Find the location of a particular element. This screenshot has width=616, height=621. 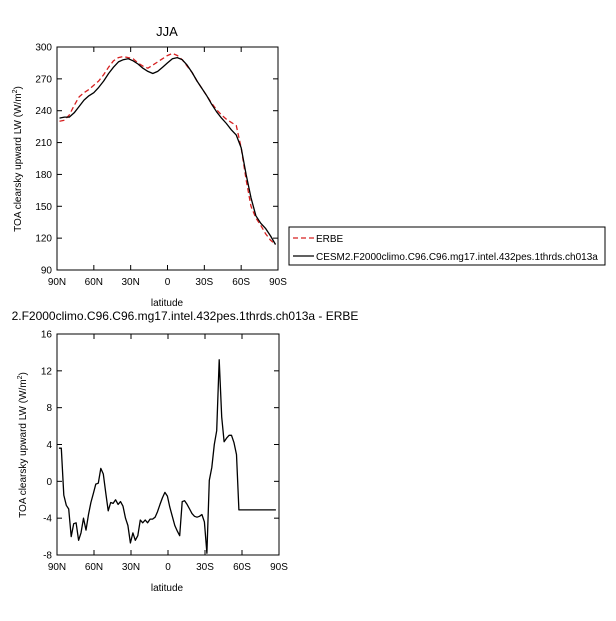

chart2-y-axis-label-main: TOA clearsky upward LW (W/m is located at coordinates (23, 448).